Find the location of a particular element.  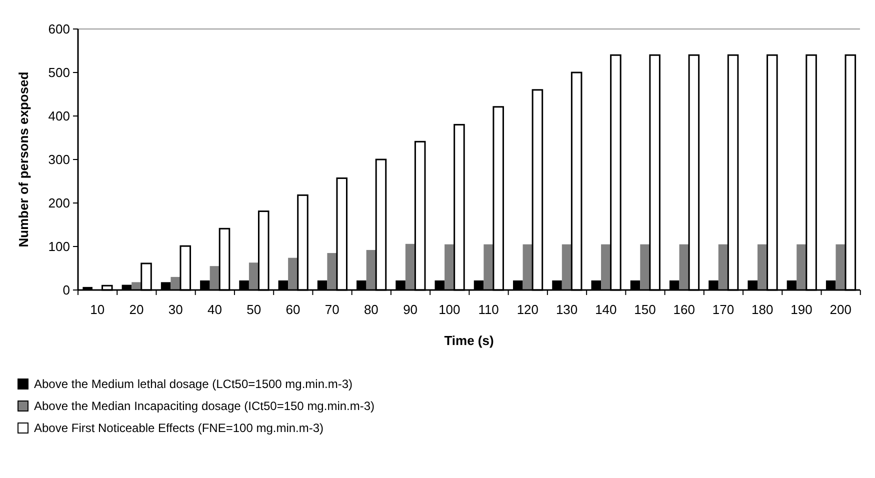

x-tick-label: 40 is located at coordinates (214, 309).